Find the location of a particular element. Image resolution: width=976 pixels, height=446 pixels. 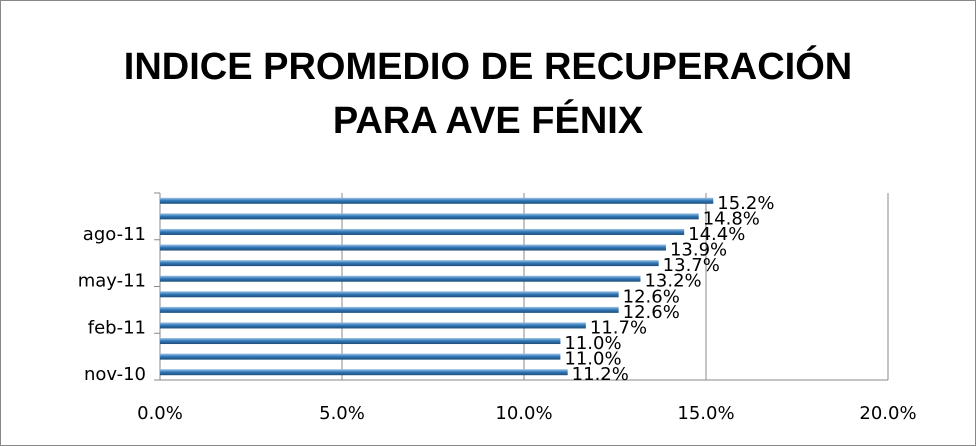

value-label: 11.2% is located at coordinates (600, 374).